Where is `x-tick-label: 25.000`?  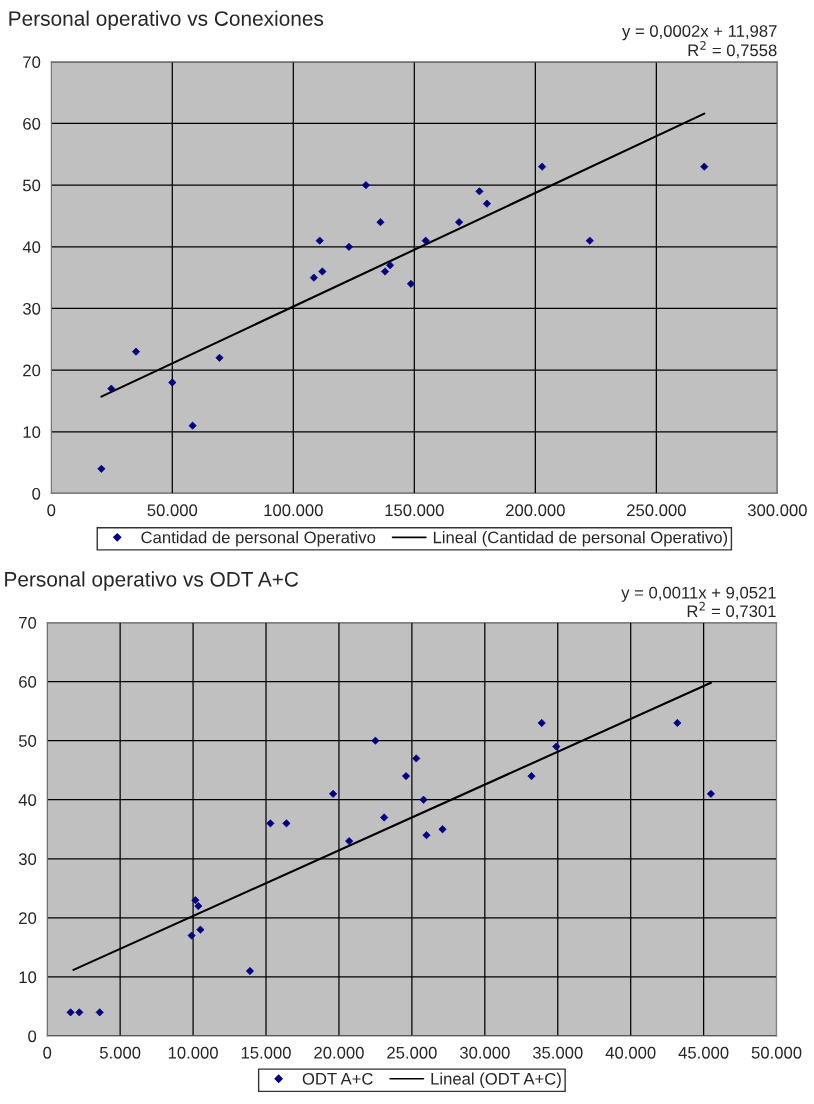 x-tick-label: 25.000 is located at coordinates (412, 1052).